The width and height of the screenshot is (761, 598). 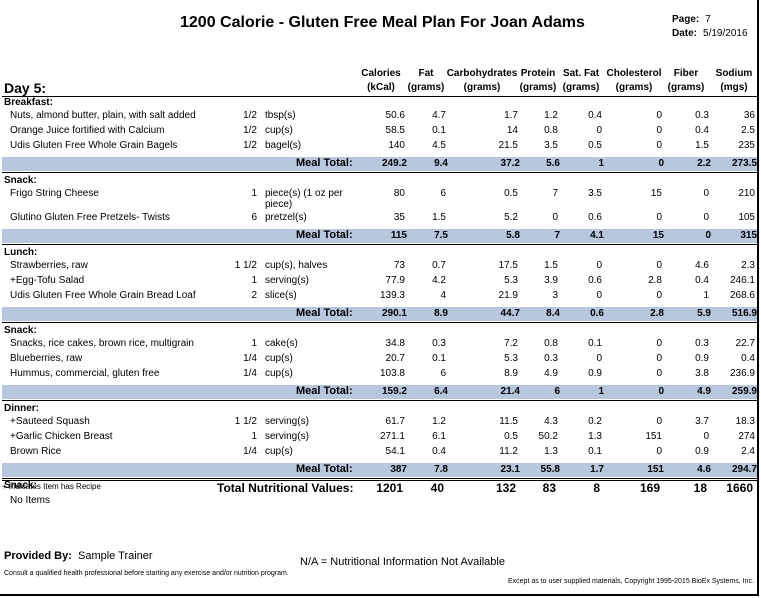 I want to click on nutrient-value: 0.5, so click(x=511, y=436).